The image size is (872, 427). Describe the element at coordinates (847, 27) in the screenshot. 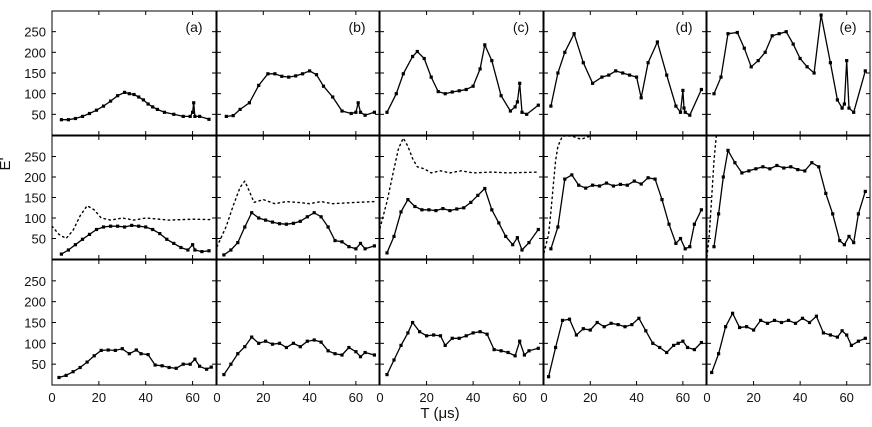

I see `panel-letter: (e)` at that location.